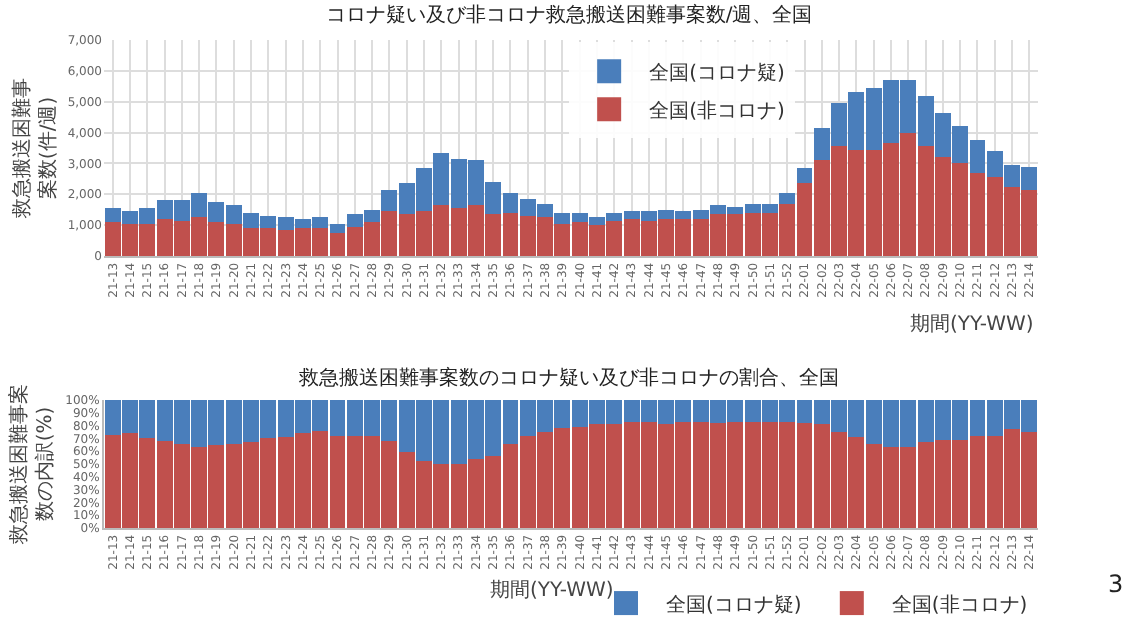 This screenshot has width=1138, height=640. I want to click on text: 3, so click(1116, 584).